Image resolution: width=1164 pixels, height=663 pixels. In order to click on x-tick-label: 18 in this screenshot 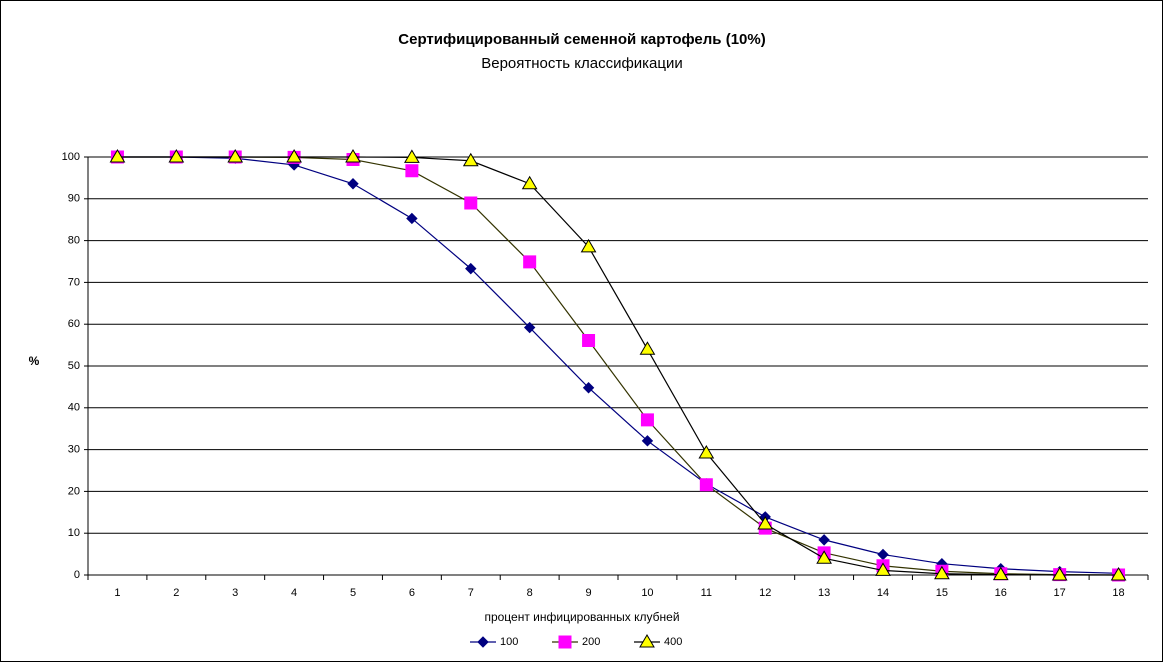, I will do `click(1118, 593)`.